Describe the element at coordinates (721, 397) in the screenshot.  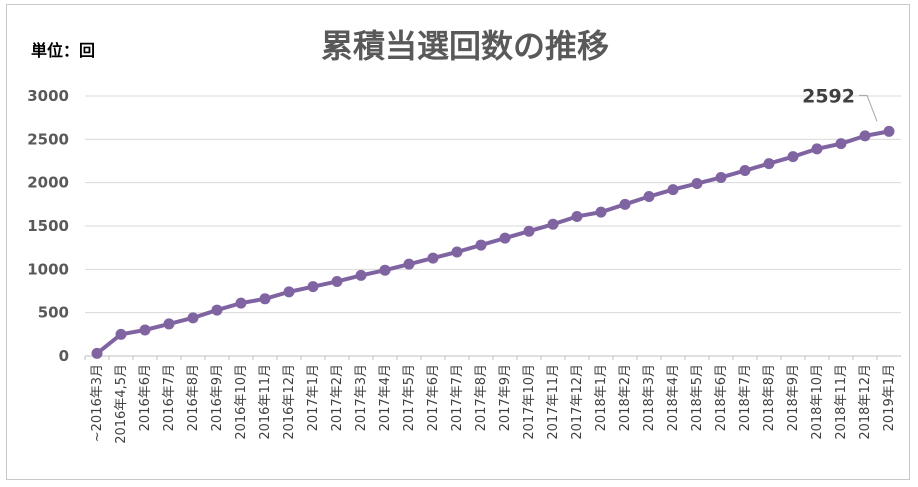
I see `x-tick-label: 2018年6月` at that location.